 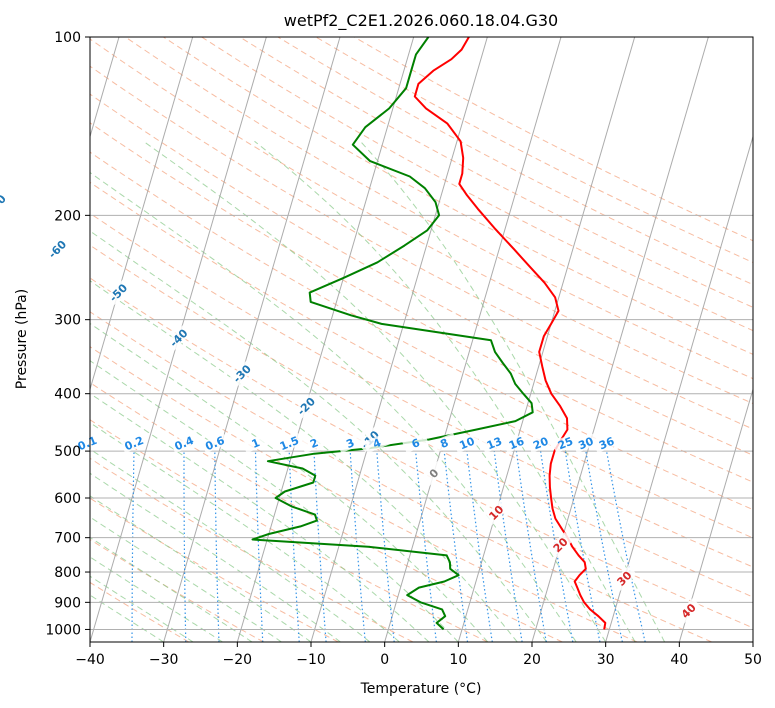 I want to click on mixing-ratio-label: 2, so click(x=314, y=443).